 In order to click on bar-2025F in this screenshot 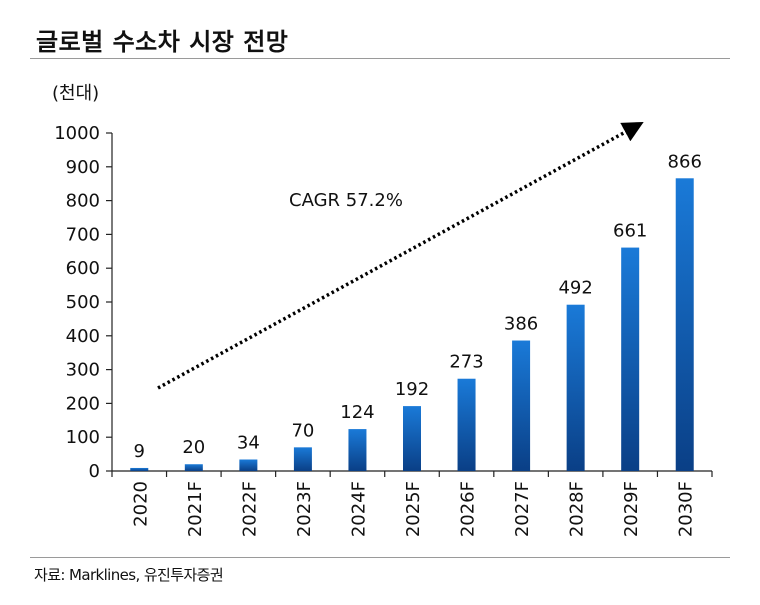, I will do `click(412, 438)`.